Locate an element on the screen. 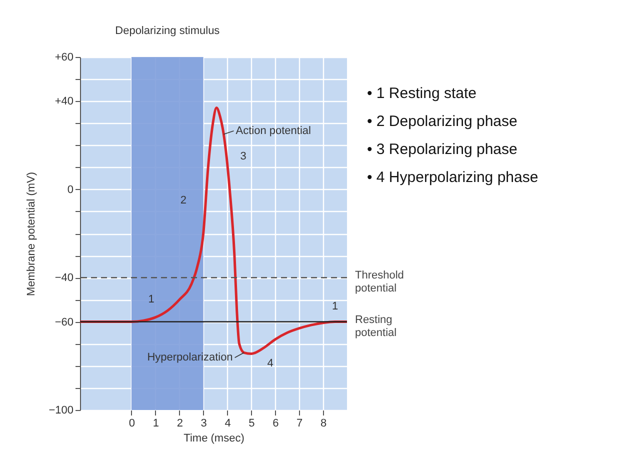  x-tick-label: 5 is located at coordinates (251, 424).